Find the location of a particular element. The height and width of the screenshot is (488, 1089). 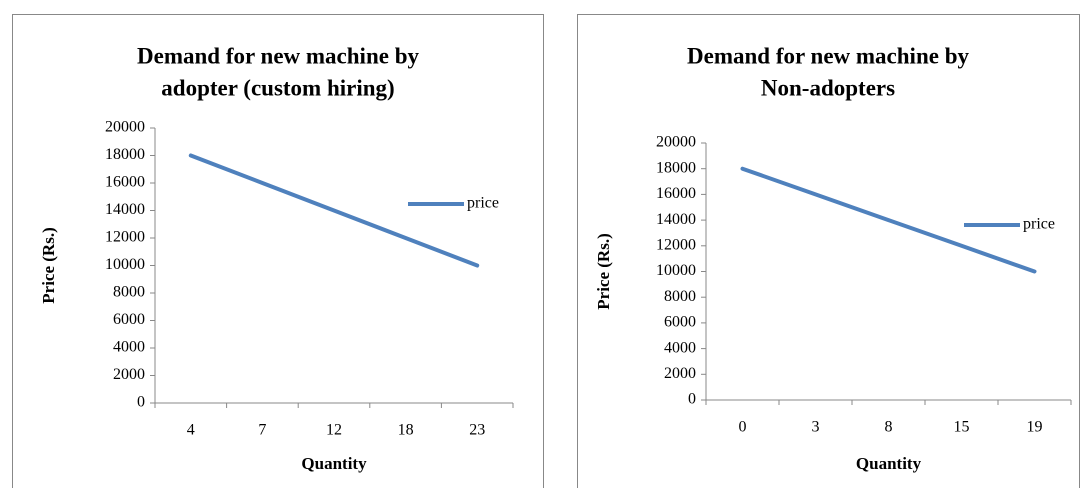

x-tick-label: 4 is located at coordinates (191, 430).